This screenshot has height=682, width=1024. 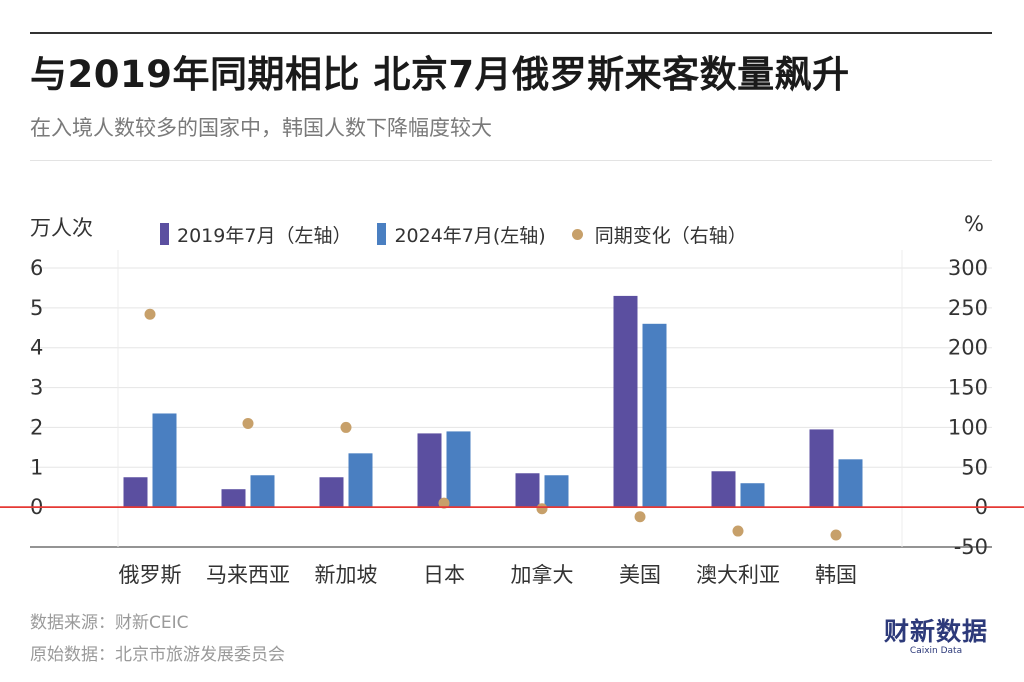 I want to click on left-tick-label: 6, so click(x=36, y=268).